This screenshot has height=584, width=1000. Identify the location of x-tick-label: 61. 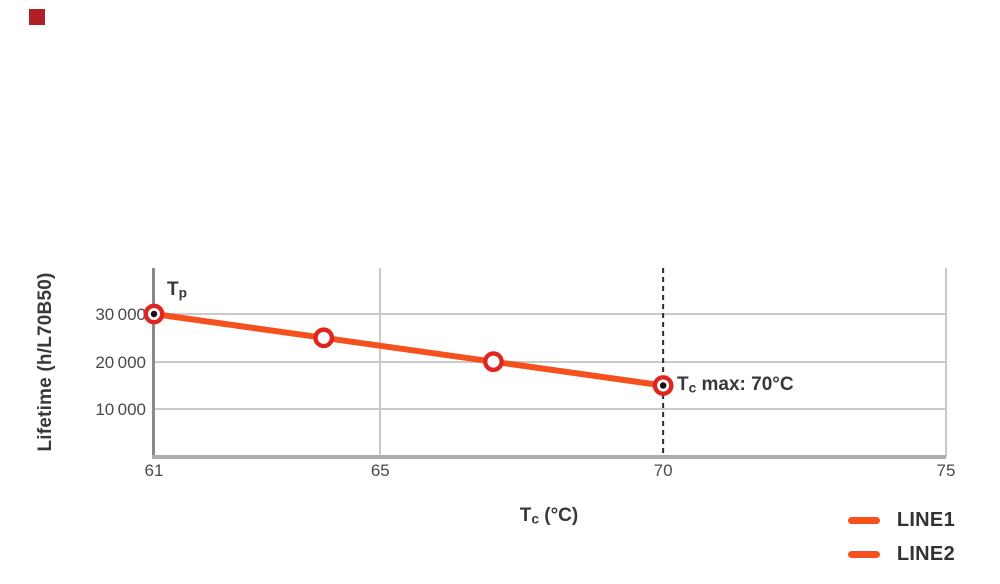
(154, 470).